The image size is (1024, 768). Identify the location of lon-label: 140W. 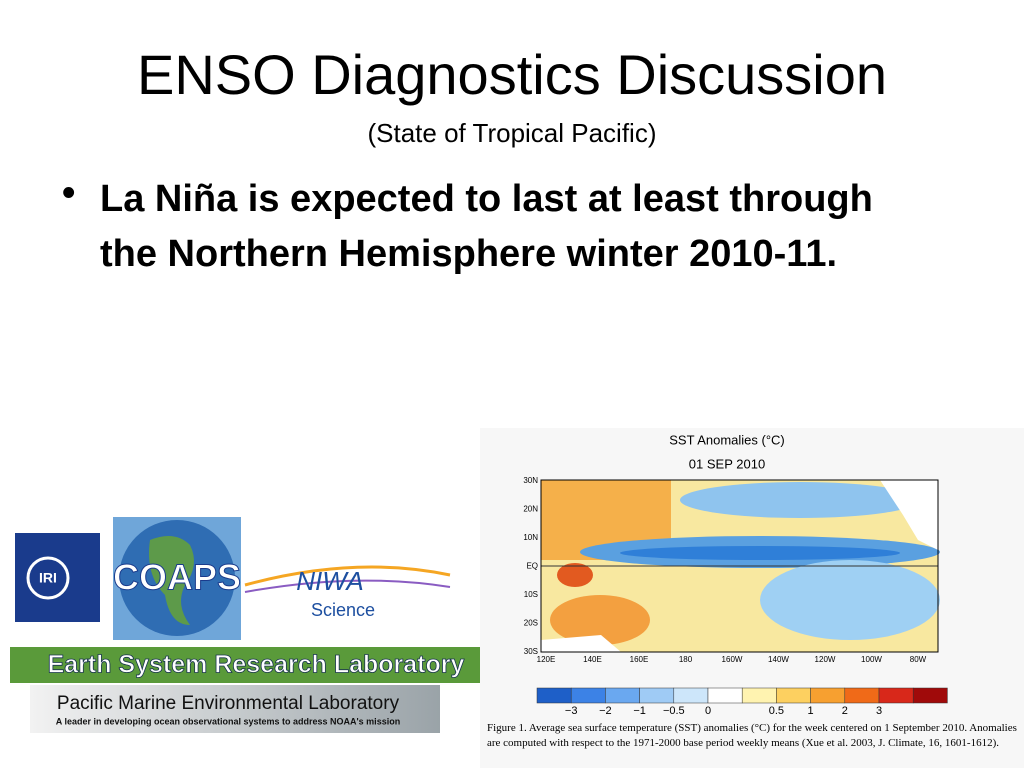
(778, 659).